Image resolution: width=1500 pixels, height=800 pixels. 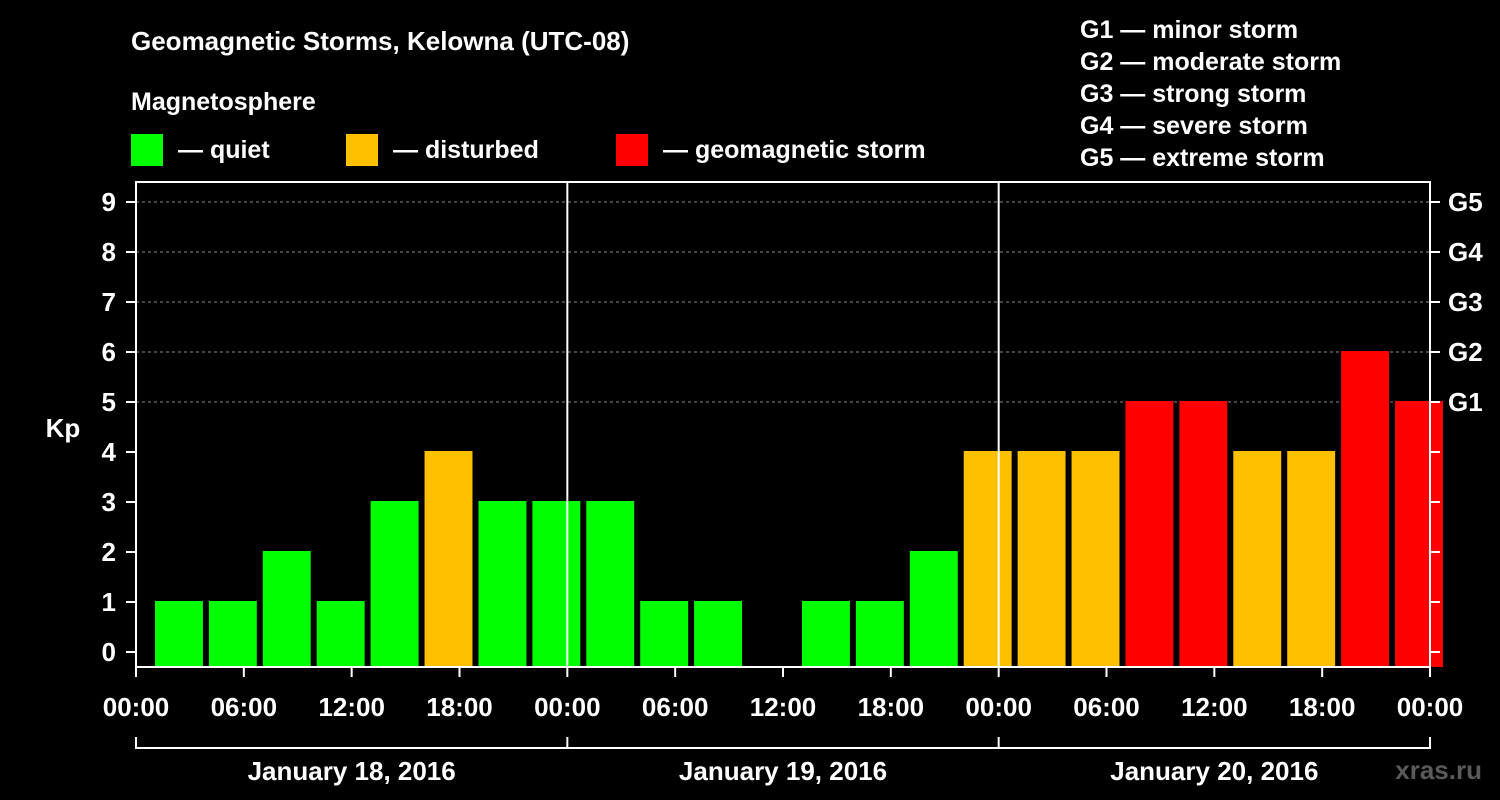 I want to click on x-tick-label-9: 06:00, so click(x=1106, y=707).